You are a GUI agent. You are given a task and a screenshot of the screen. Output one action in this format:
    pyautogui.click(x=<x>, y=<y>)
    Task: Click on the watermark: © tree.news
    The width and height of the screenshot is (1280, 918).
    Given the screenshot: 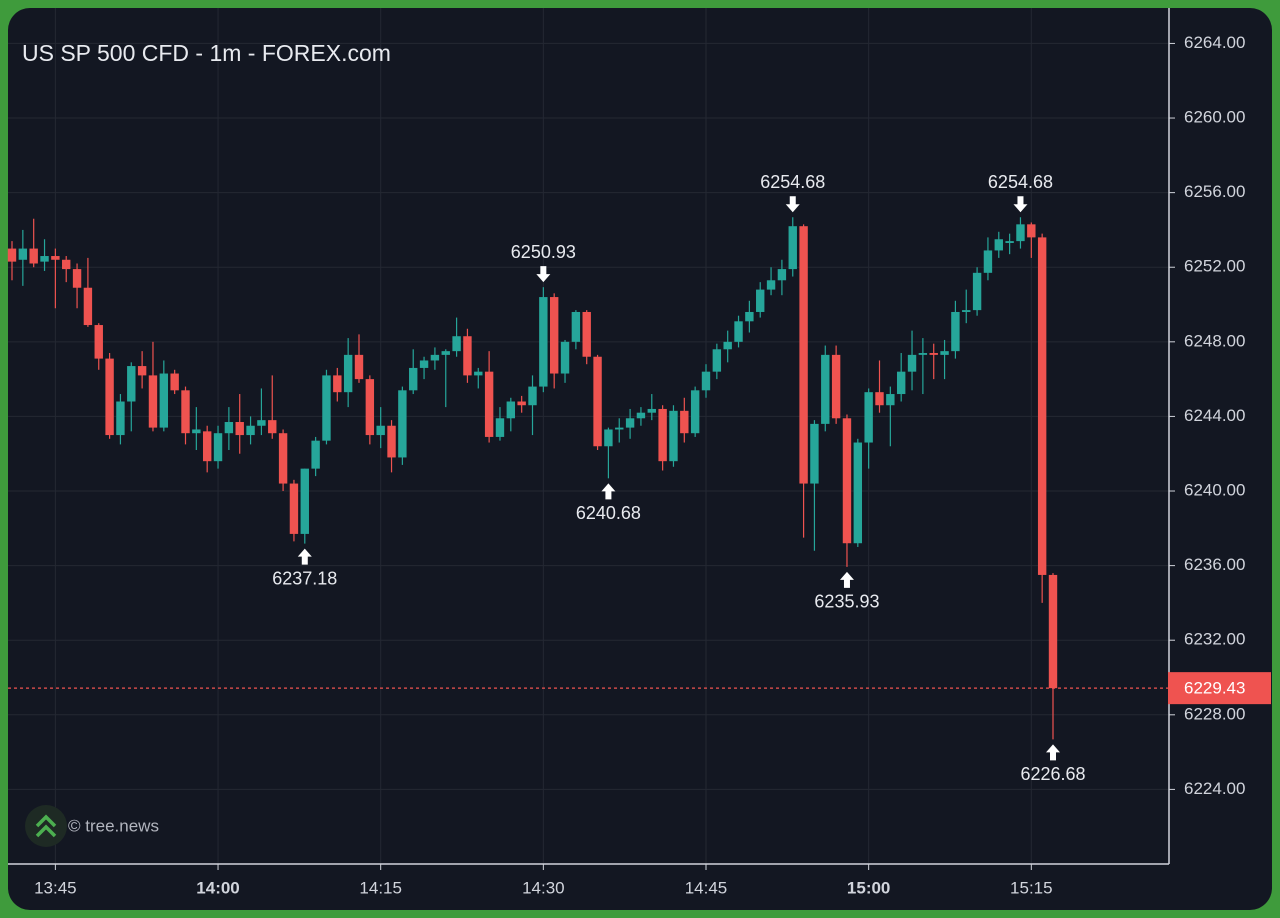 What is the action you would take?
    pyautogui.click(x=113, y=825)
    